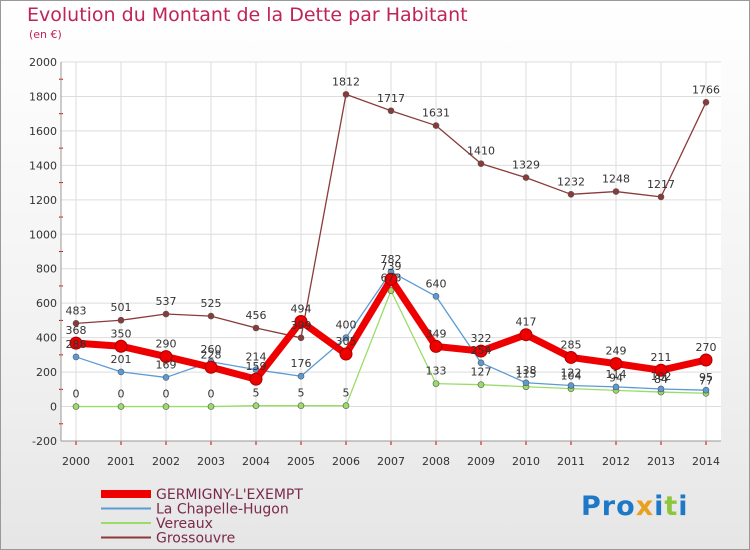 The height and width of the screenshot is (550, 750). I want to click on y-tick-label: 600, so click(46, 303).